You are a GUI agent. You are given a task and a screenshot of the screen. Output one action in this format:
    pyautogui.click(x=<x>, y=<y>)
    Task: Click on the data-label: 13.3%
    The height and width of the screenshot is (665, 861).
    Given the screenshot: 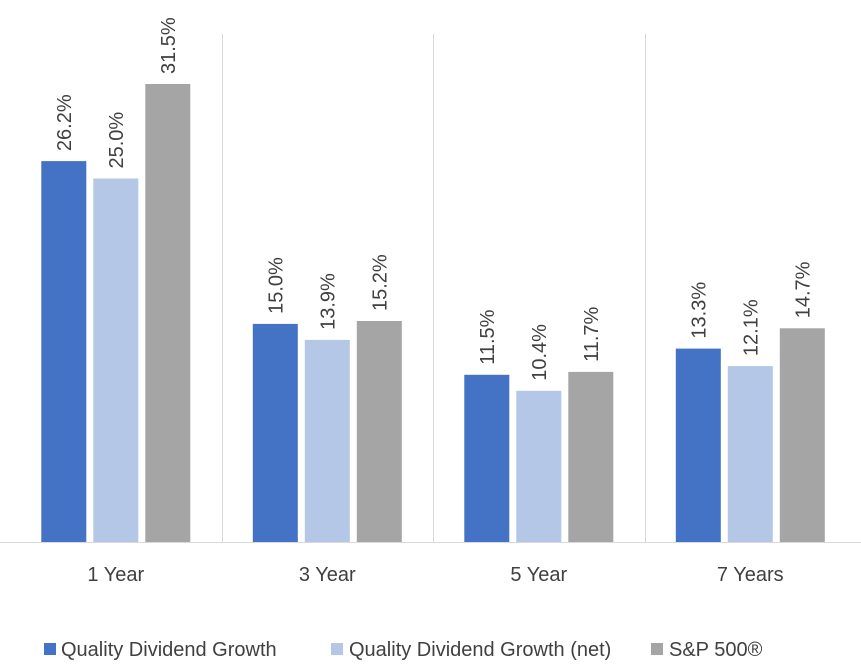 What is the action you would take?
    pyautogui.click(x=699, y=310)
    